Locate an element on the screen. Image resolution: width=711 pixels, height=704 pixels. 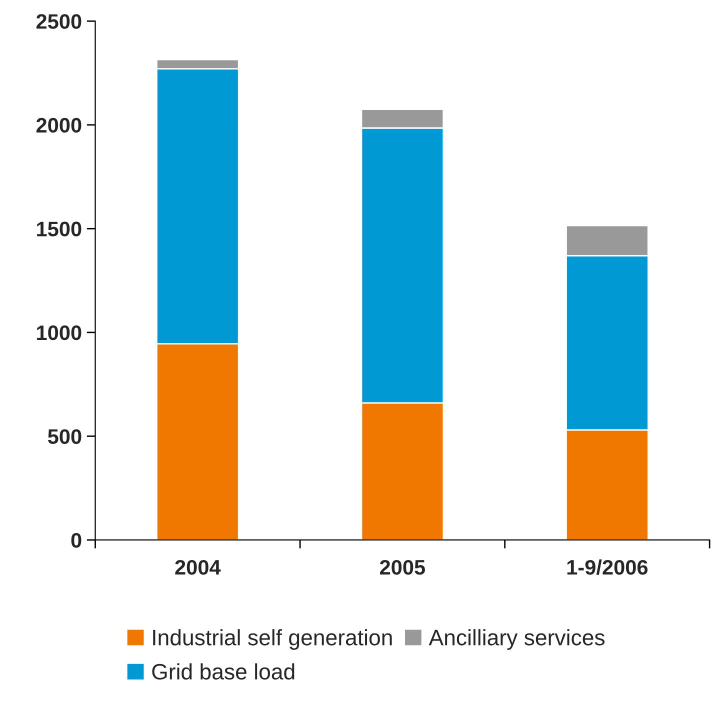
legend-label: Industrial self generation is located at coordinates (272, 639).